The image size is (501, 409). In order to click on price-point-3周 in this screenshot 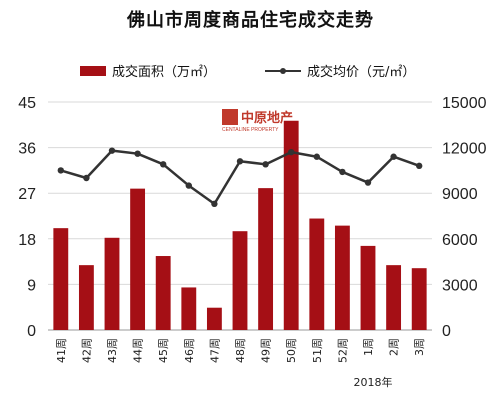, I will do `click(419, 166)`.